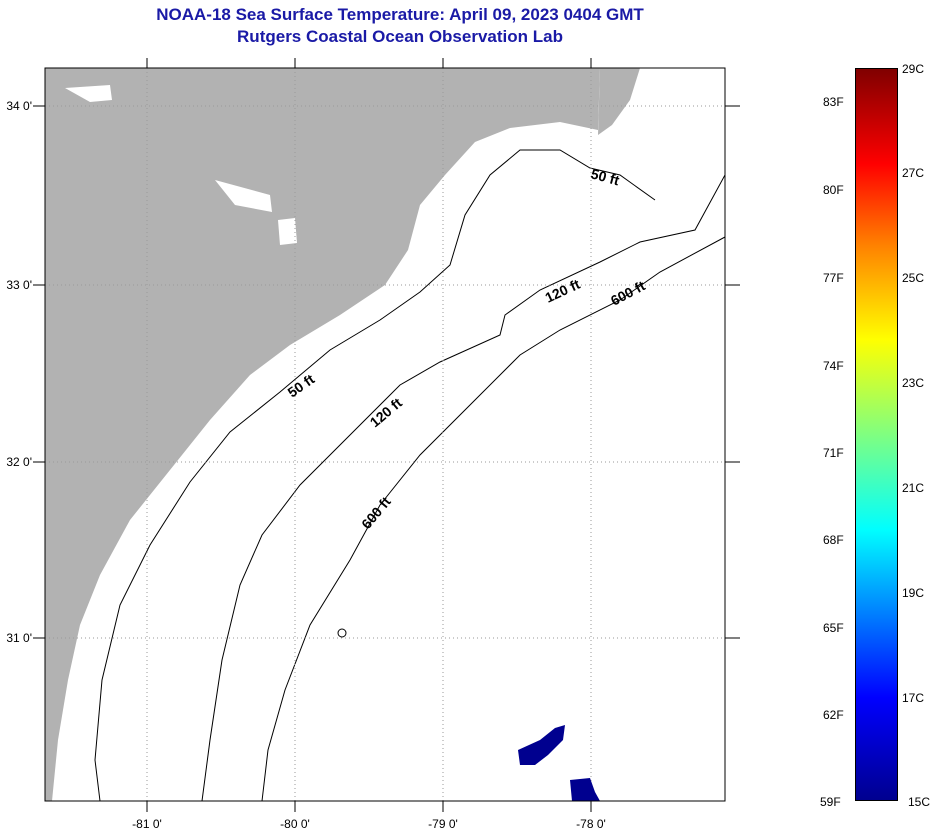  I want to click on colorbar-c-label: 27C, so click(913, 173).